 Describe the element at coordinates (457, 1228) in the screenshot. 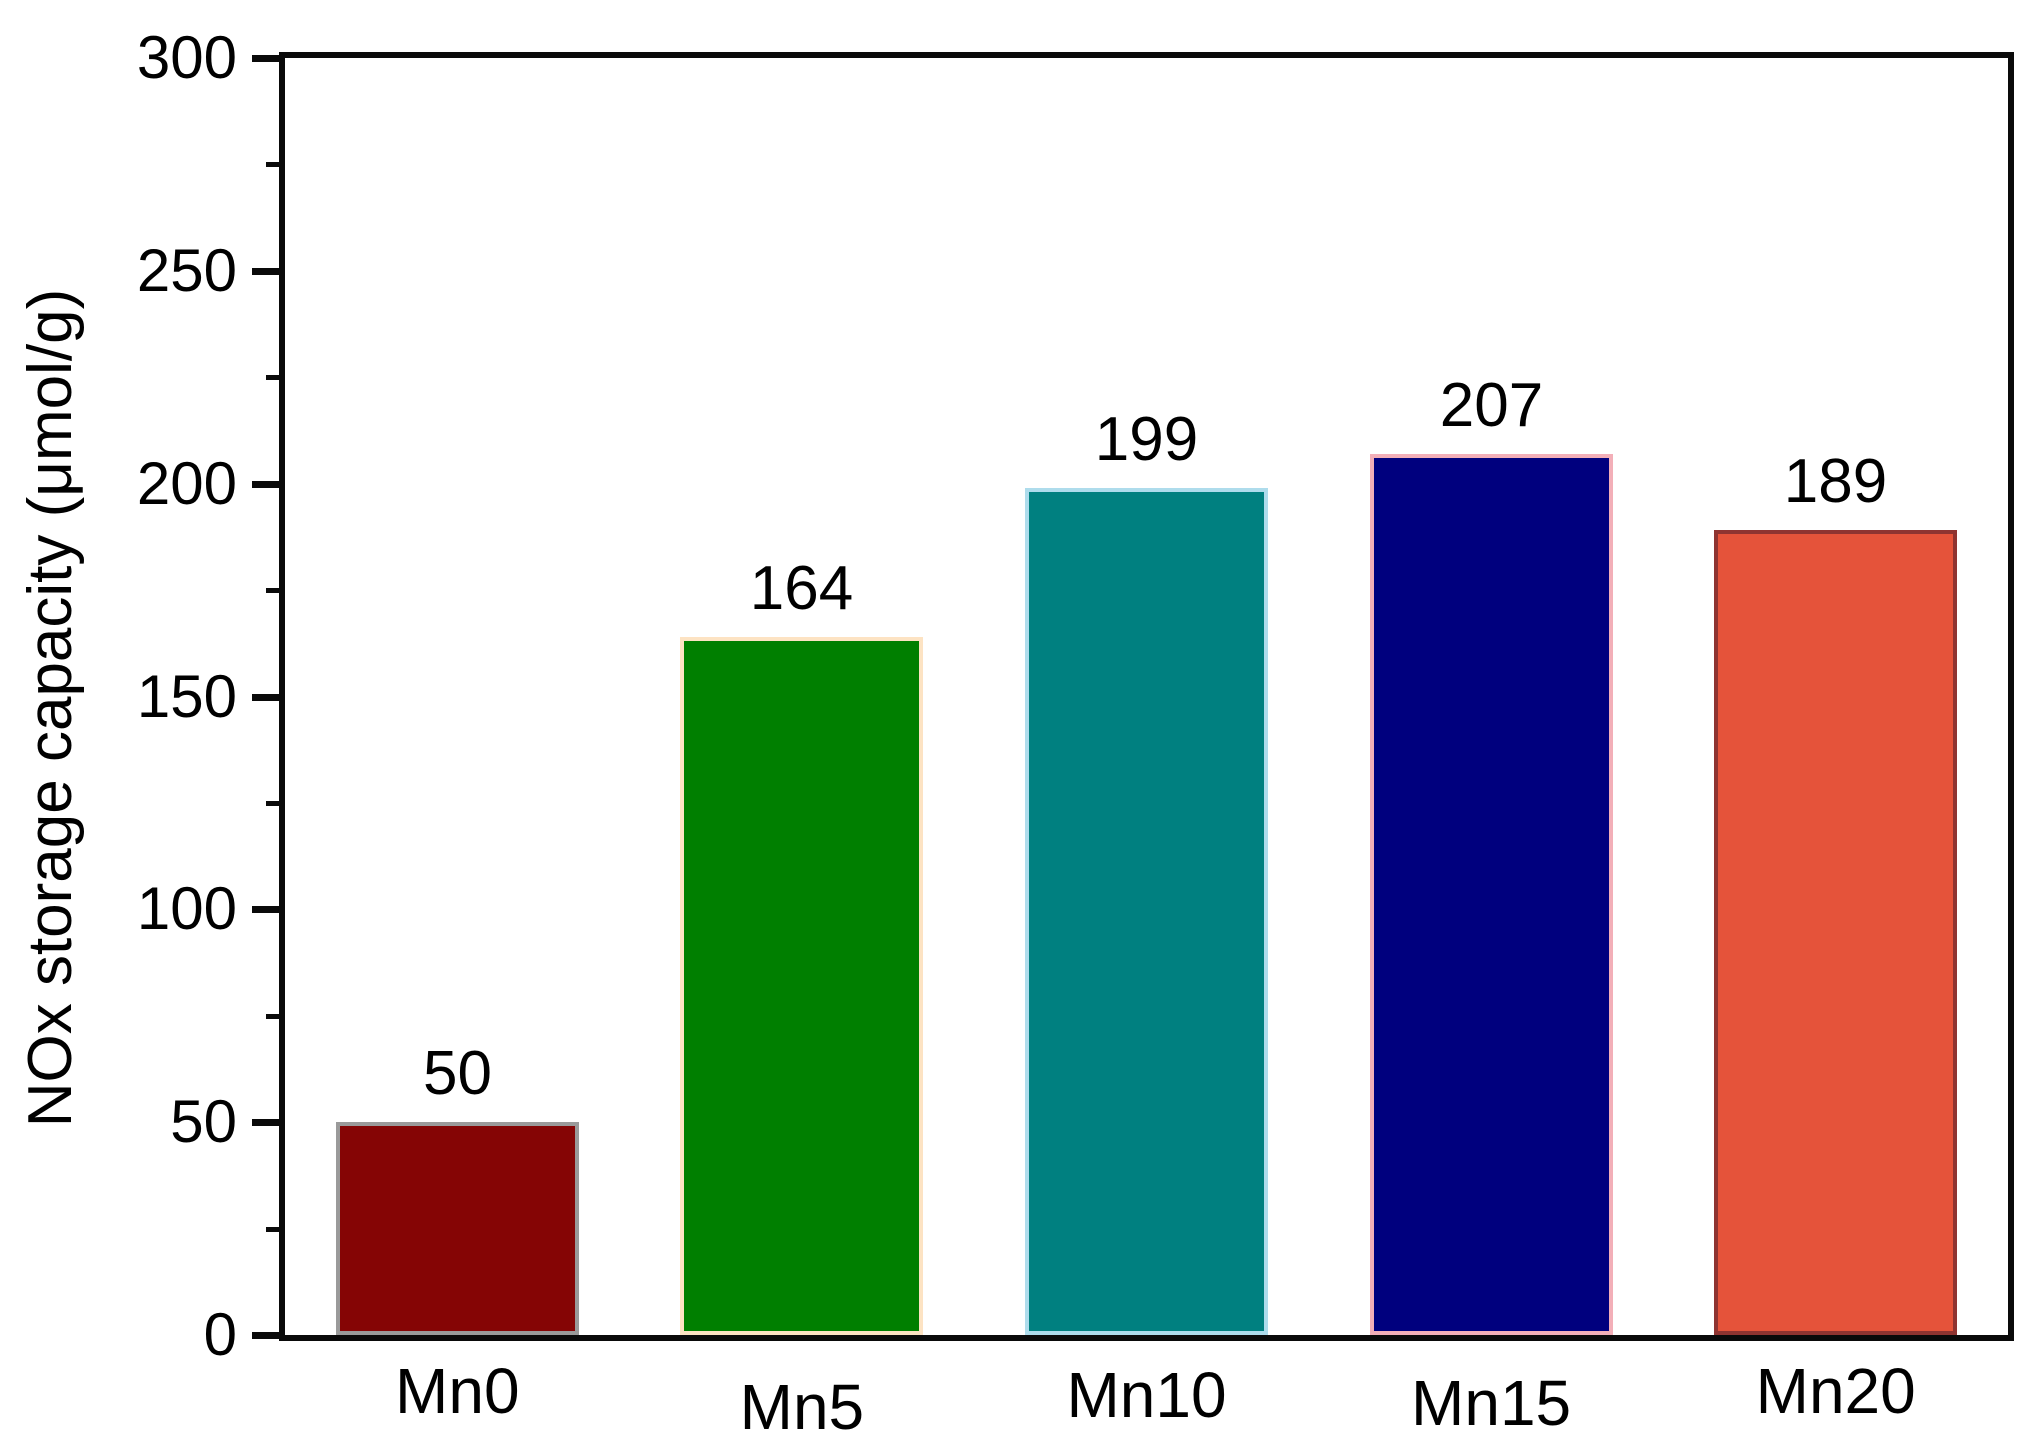

I see `bar-mn0` at that location.